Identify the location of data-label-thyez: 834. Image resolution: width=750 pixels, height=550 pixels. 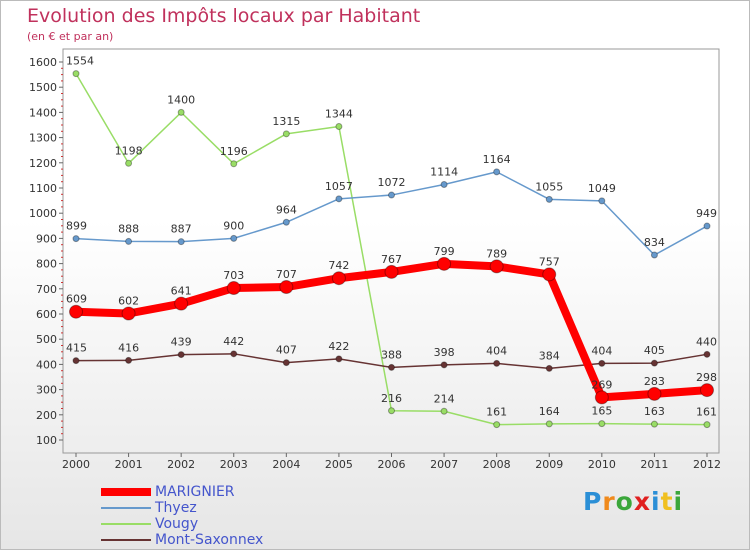
(654, 242).